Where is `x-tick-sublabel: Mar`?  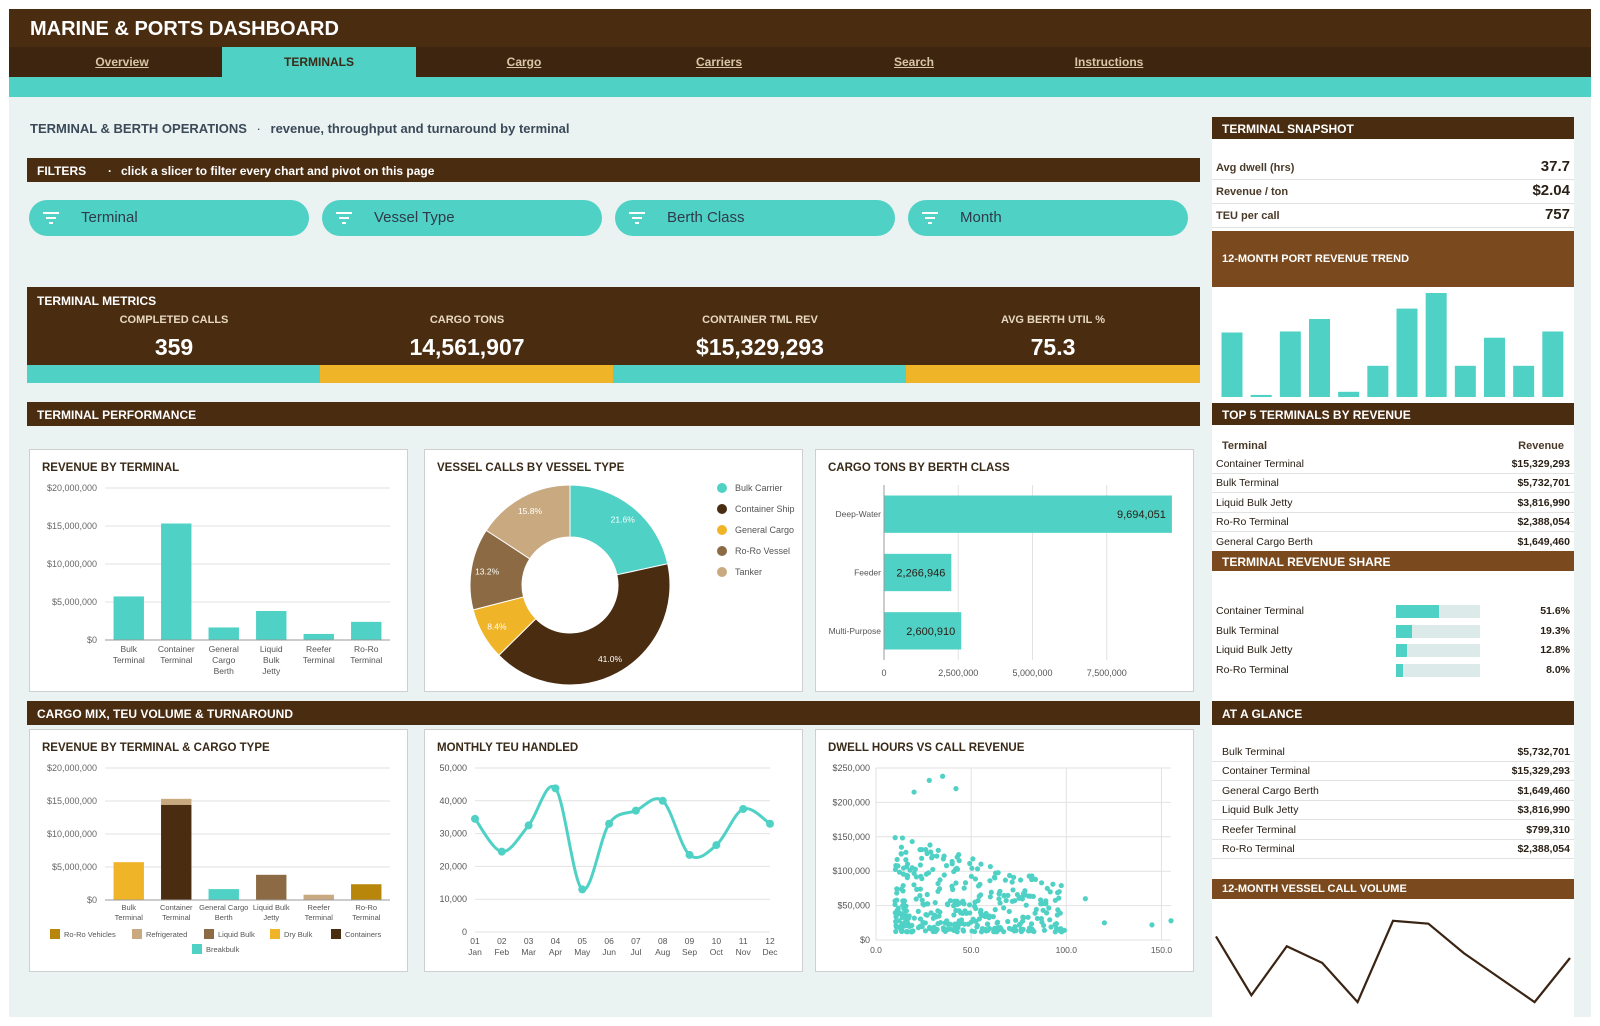
x-tick-sublabel: Mar is located at coordinates (528, 952).